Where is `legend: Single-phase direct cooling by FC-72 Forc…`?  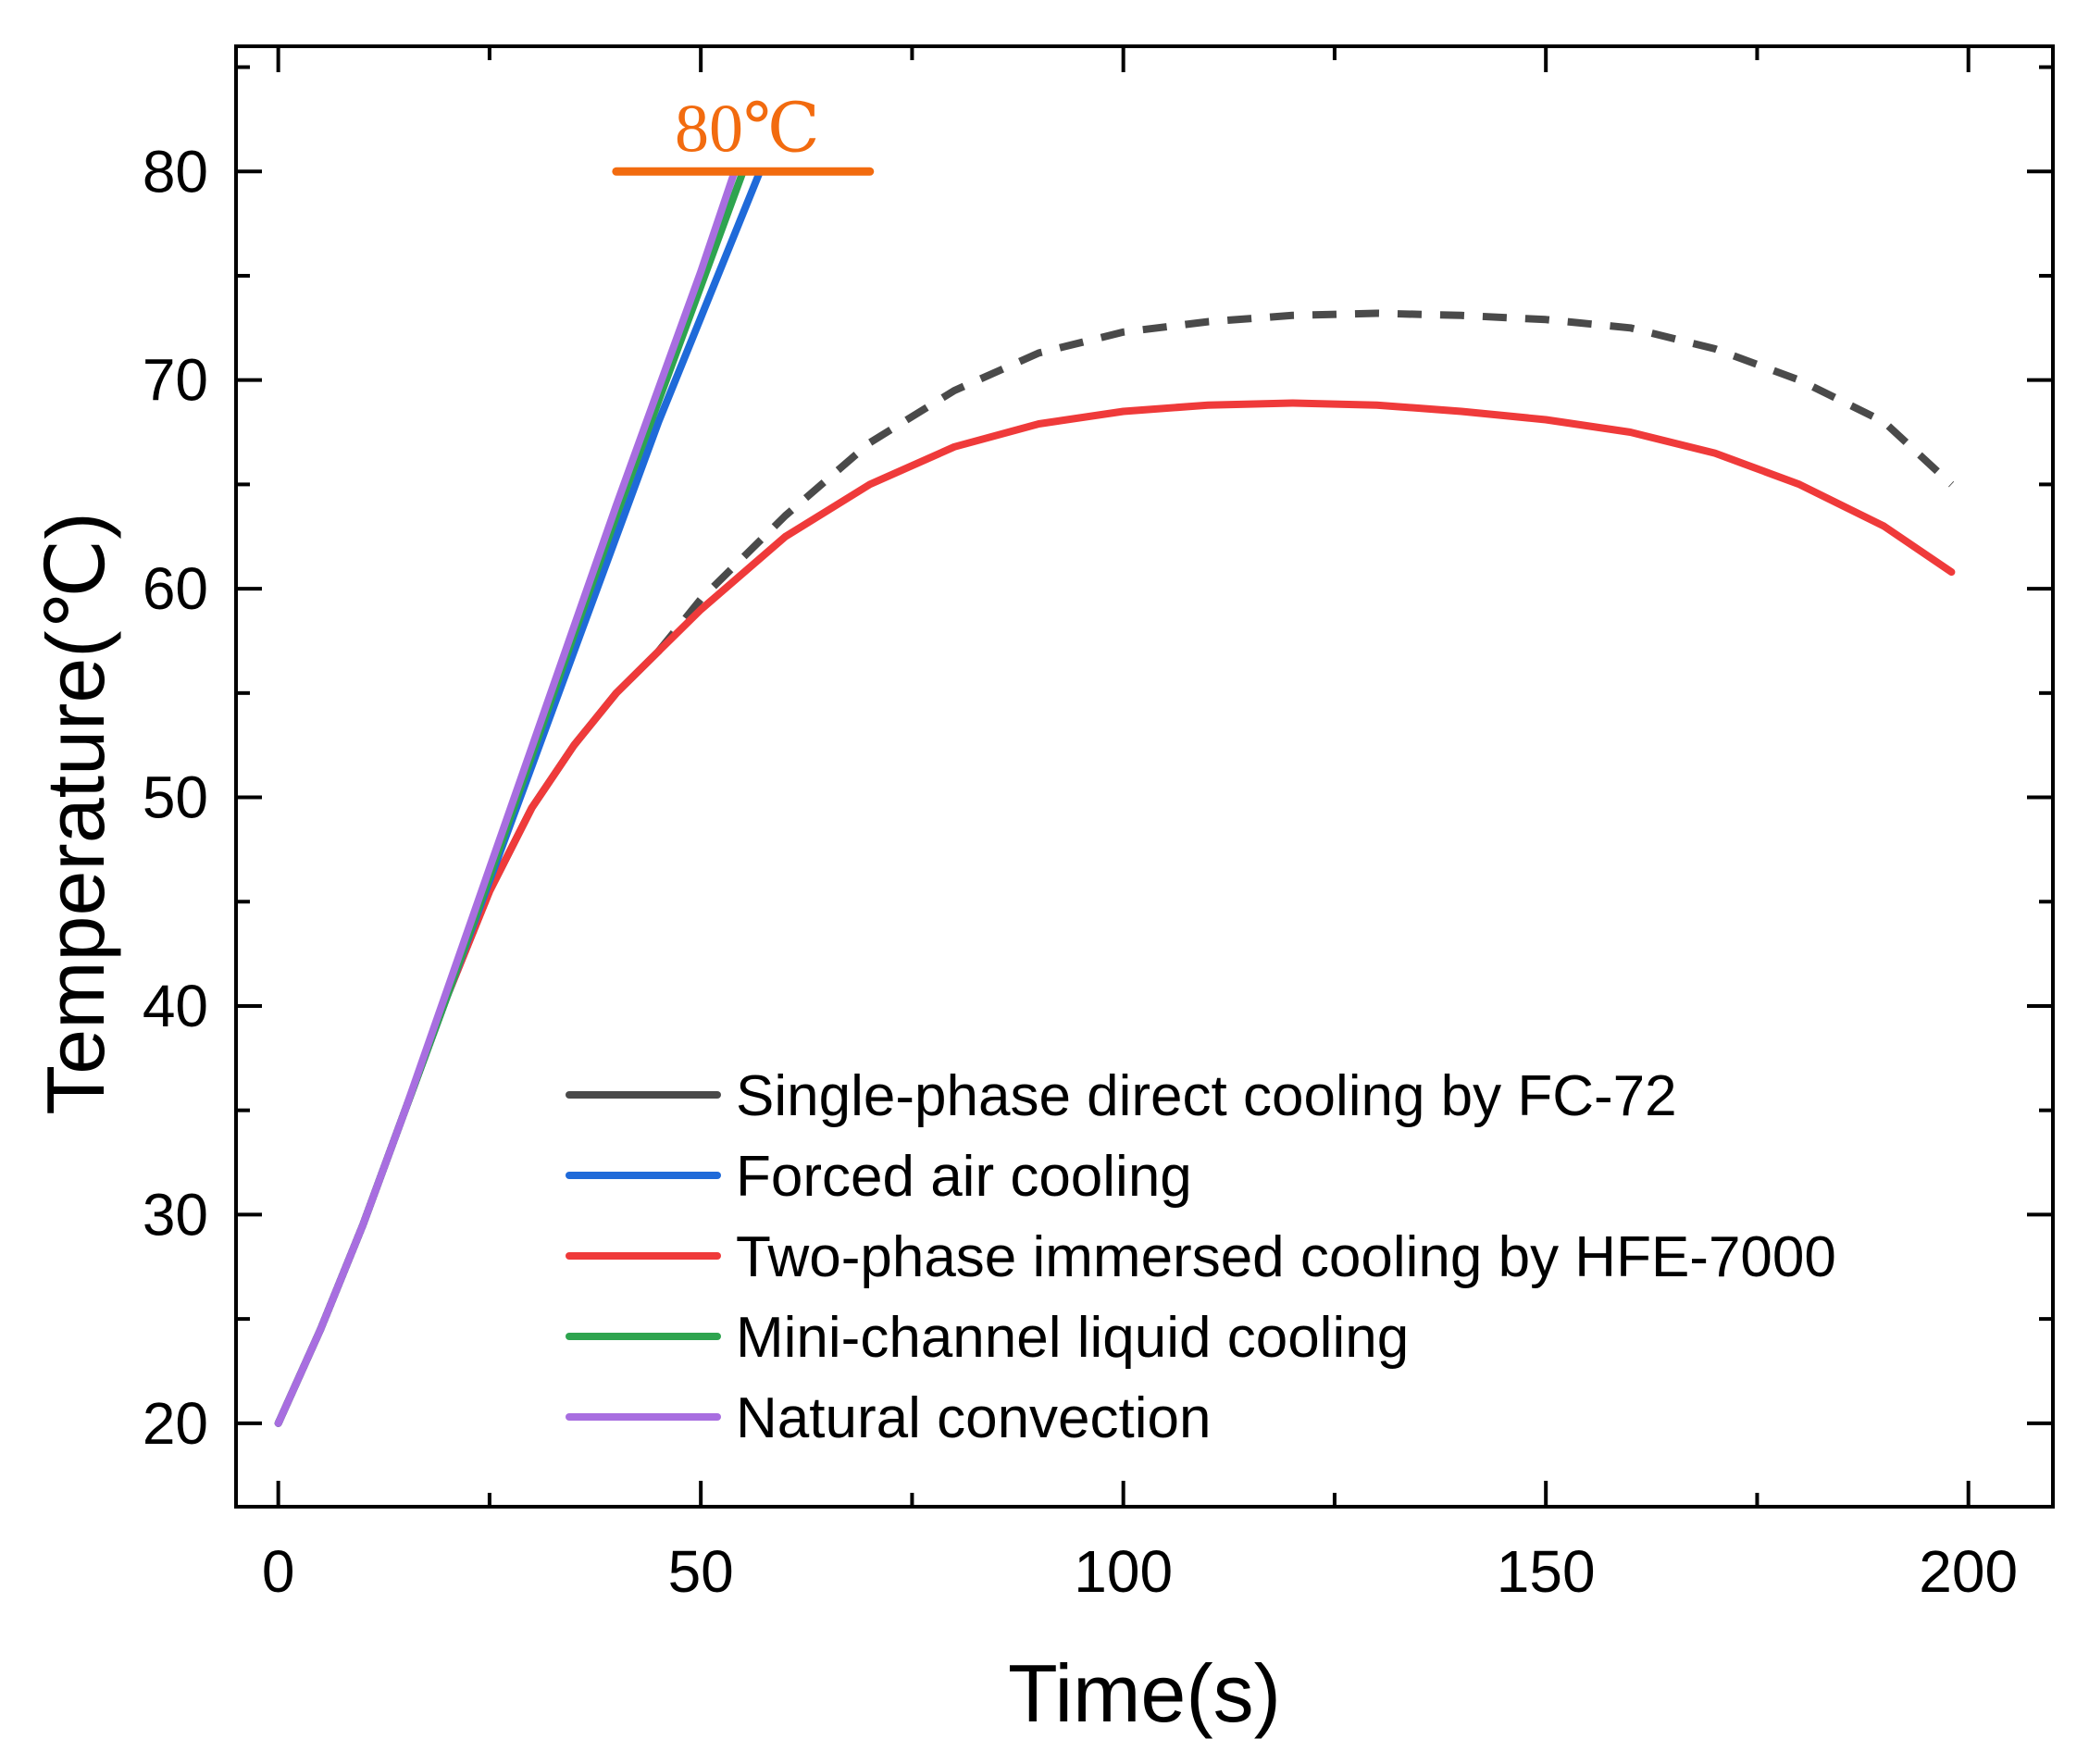 legend: Single-phase direct cooling by FC-72 Forc… is located at coordinates (1201, 1257).